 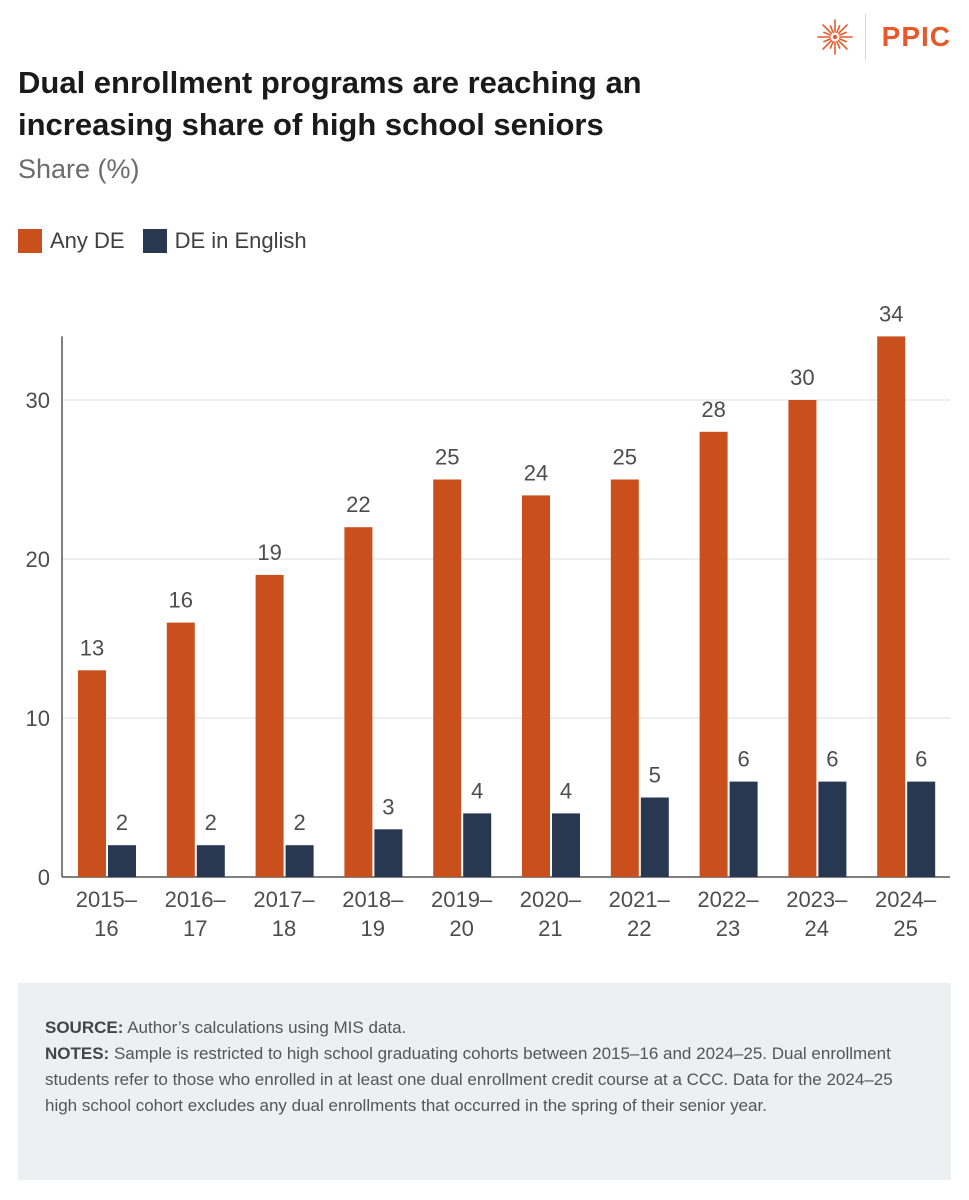 What do you see at coordinates (38, 559) in the screenshot?
I see `y-tick-label-20: 20` at bounding box center [38, 559].